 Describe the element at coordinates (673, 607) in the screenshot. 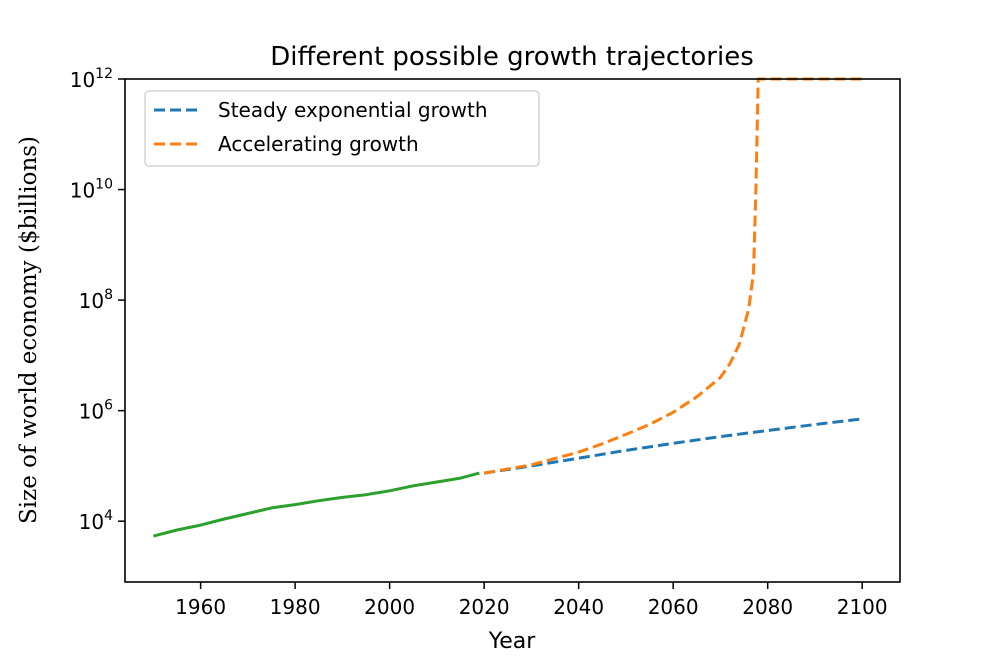

I see `x-tick-label: 2060` at that location.